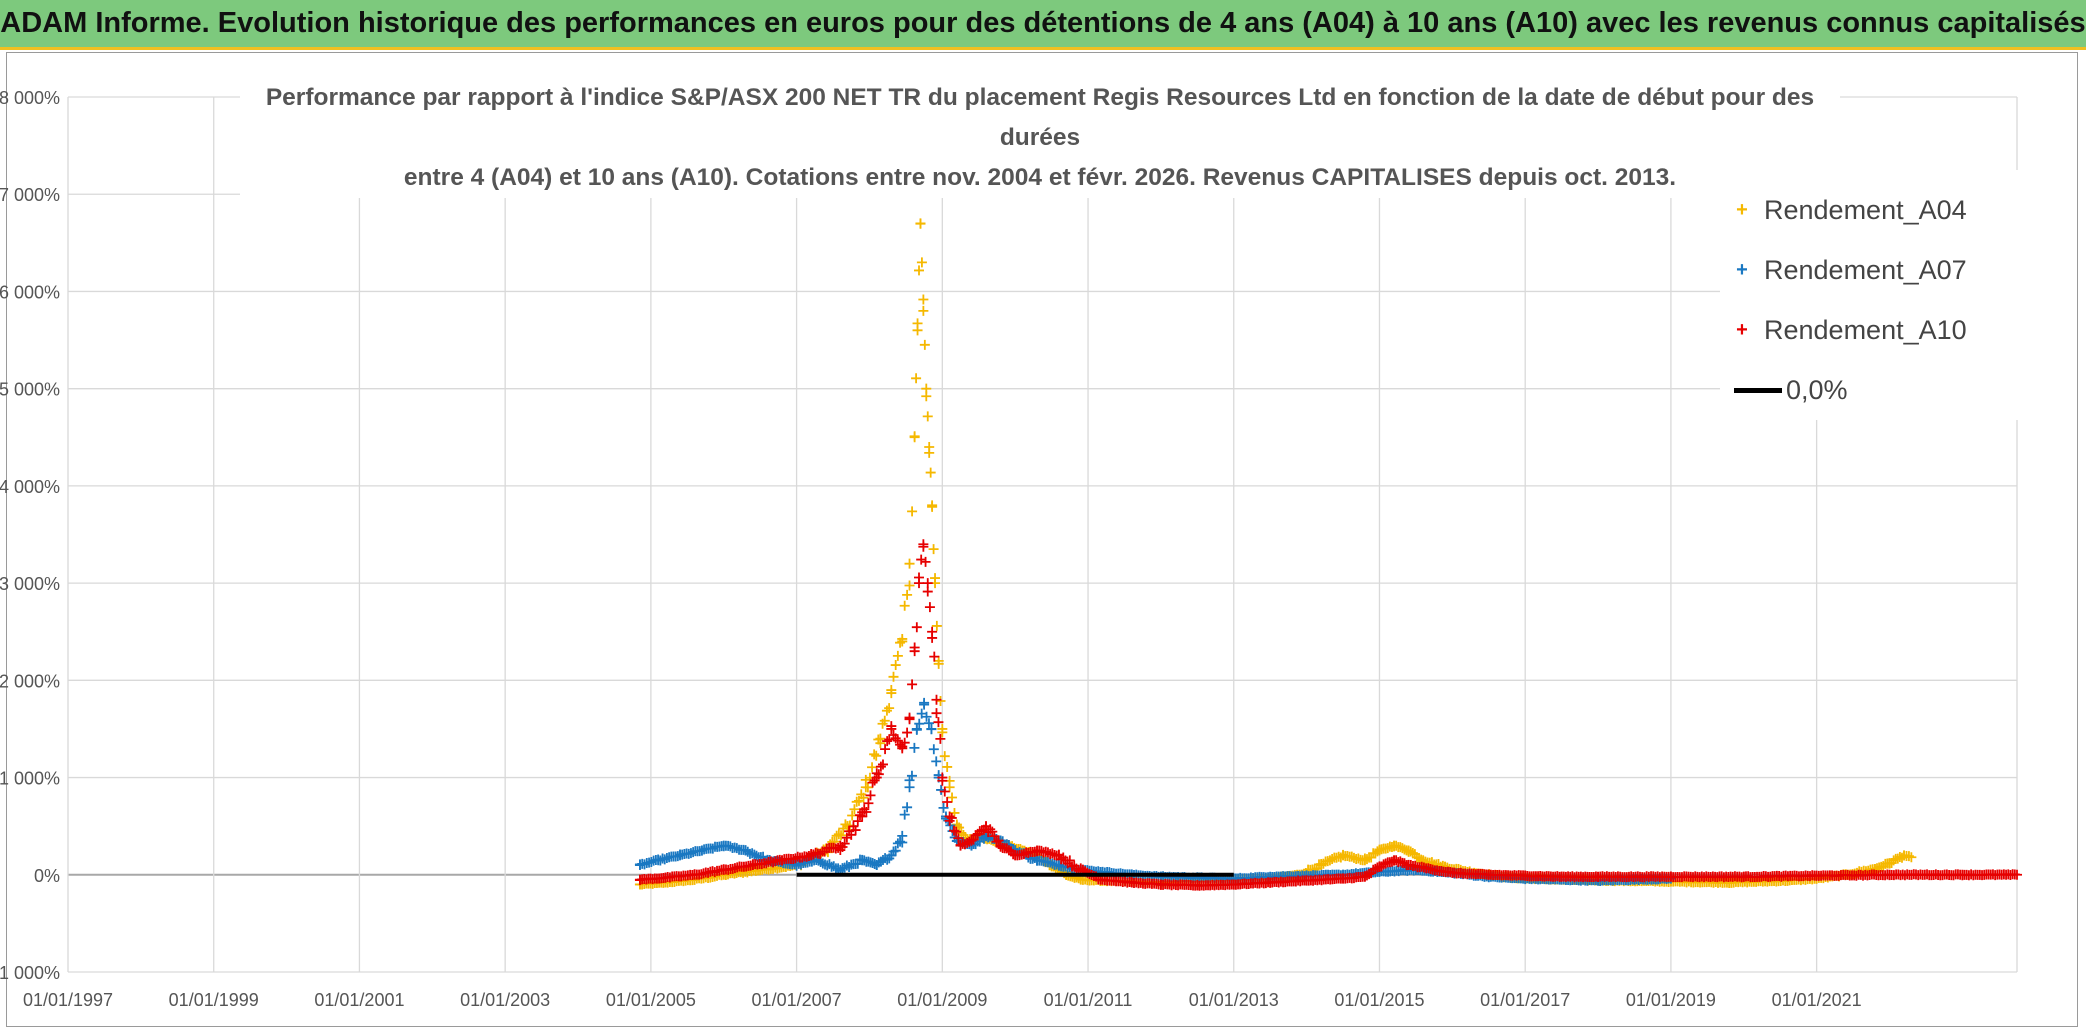 The image size is (2086, 1031). What do you see at coordinates (942, 1000) in the screenshot?
I see `x-tick-label: 01/01/2009` at bounding box center [942, 1000].